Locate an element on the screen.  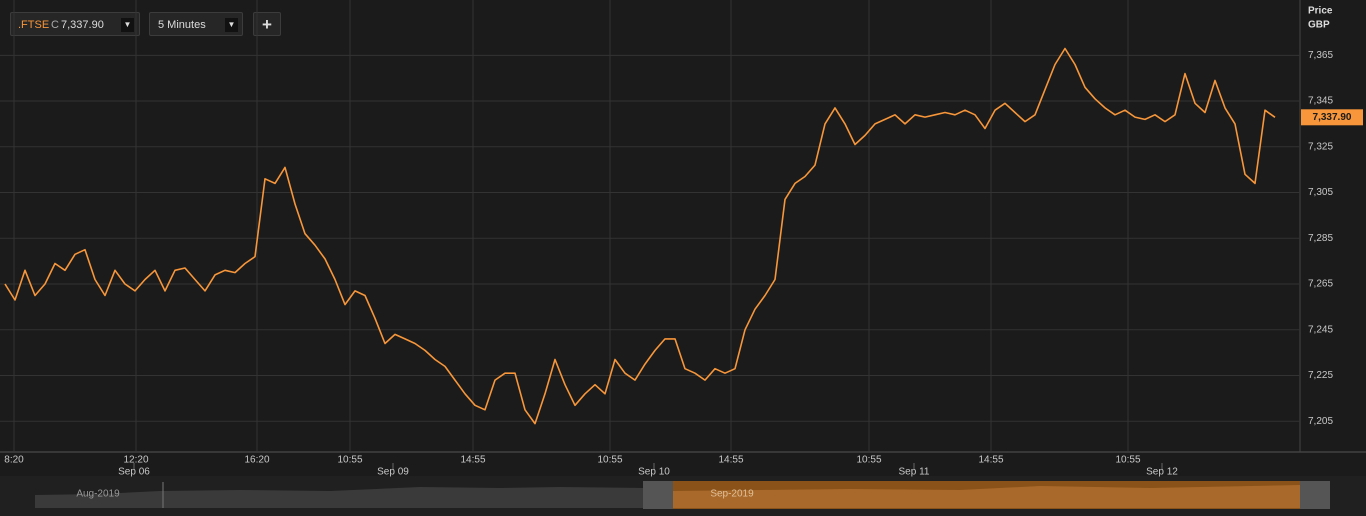
navigator-label: Sep-2019 is located at coordinates (732, 494).